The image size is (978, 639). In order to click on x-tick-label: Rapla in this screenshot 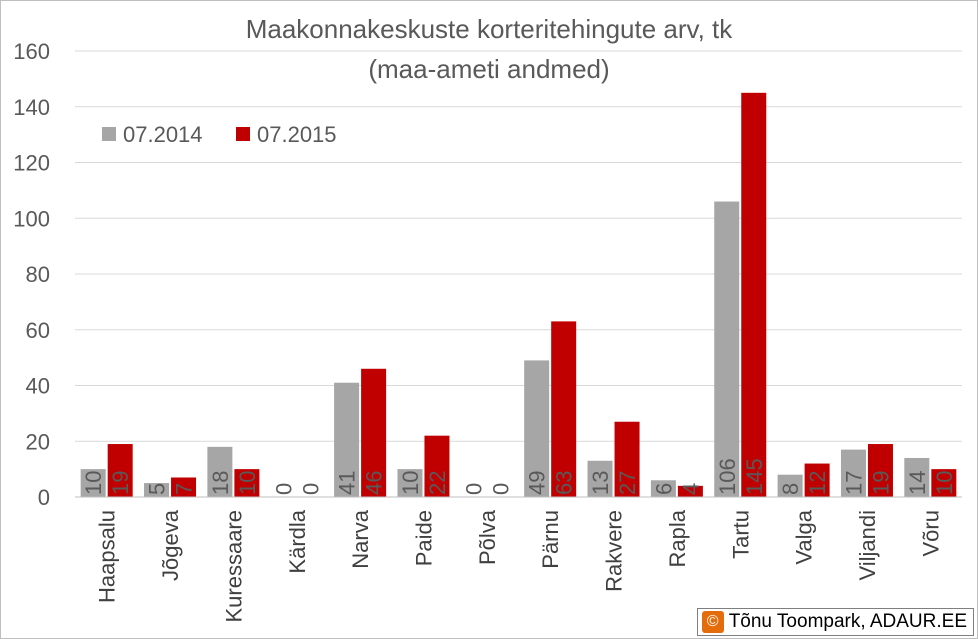, I will do `click(677, 538)`.